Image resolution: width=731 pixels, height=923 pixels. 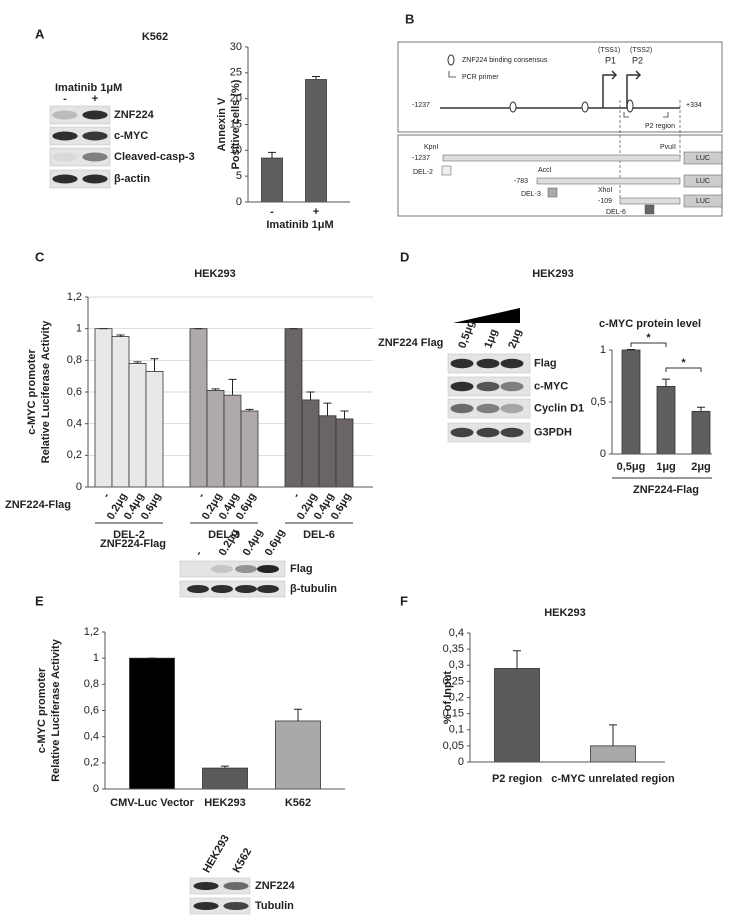 I want to click on x-axis-label: ZNF224-Flag, so click(x=38, y=505).